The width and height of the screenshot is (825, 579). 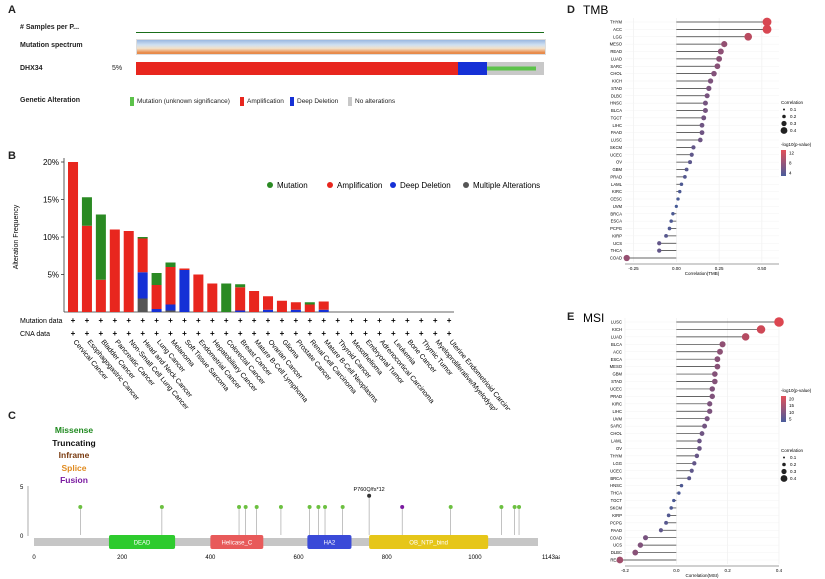 I want to click on category-label: DLBC, so click(x=616, y=552).